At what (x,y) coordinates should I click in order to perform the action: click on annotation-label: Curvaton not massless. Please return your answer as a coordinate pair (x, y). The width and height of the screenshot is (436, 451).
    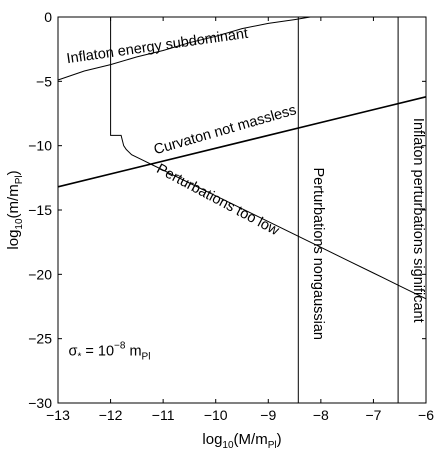
    Looking at the image, I should click on (225, 130).